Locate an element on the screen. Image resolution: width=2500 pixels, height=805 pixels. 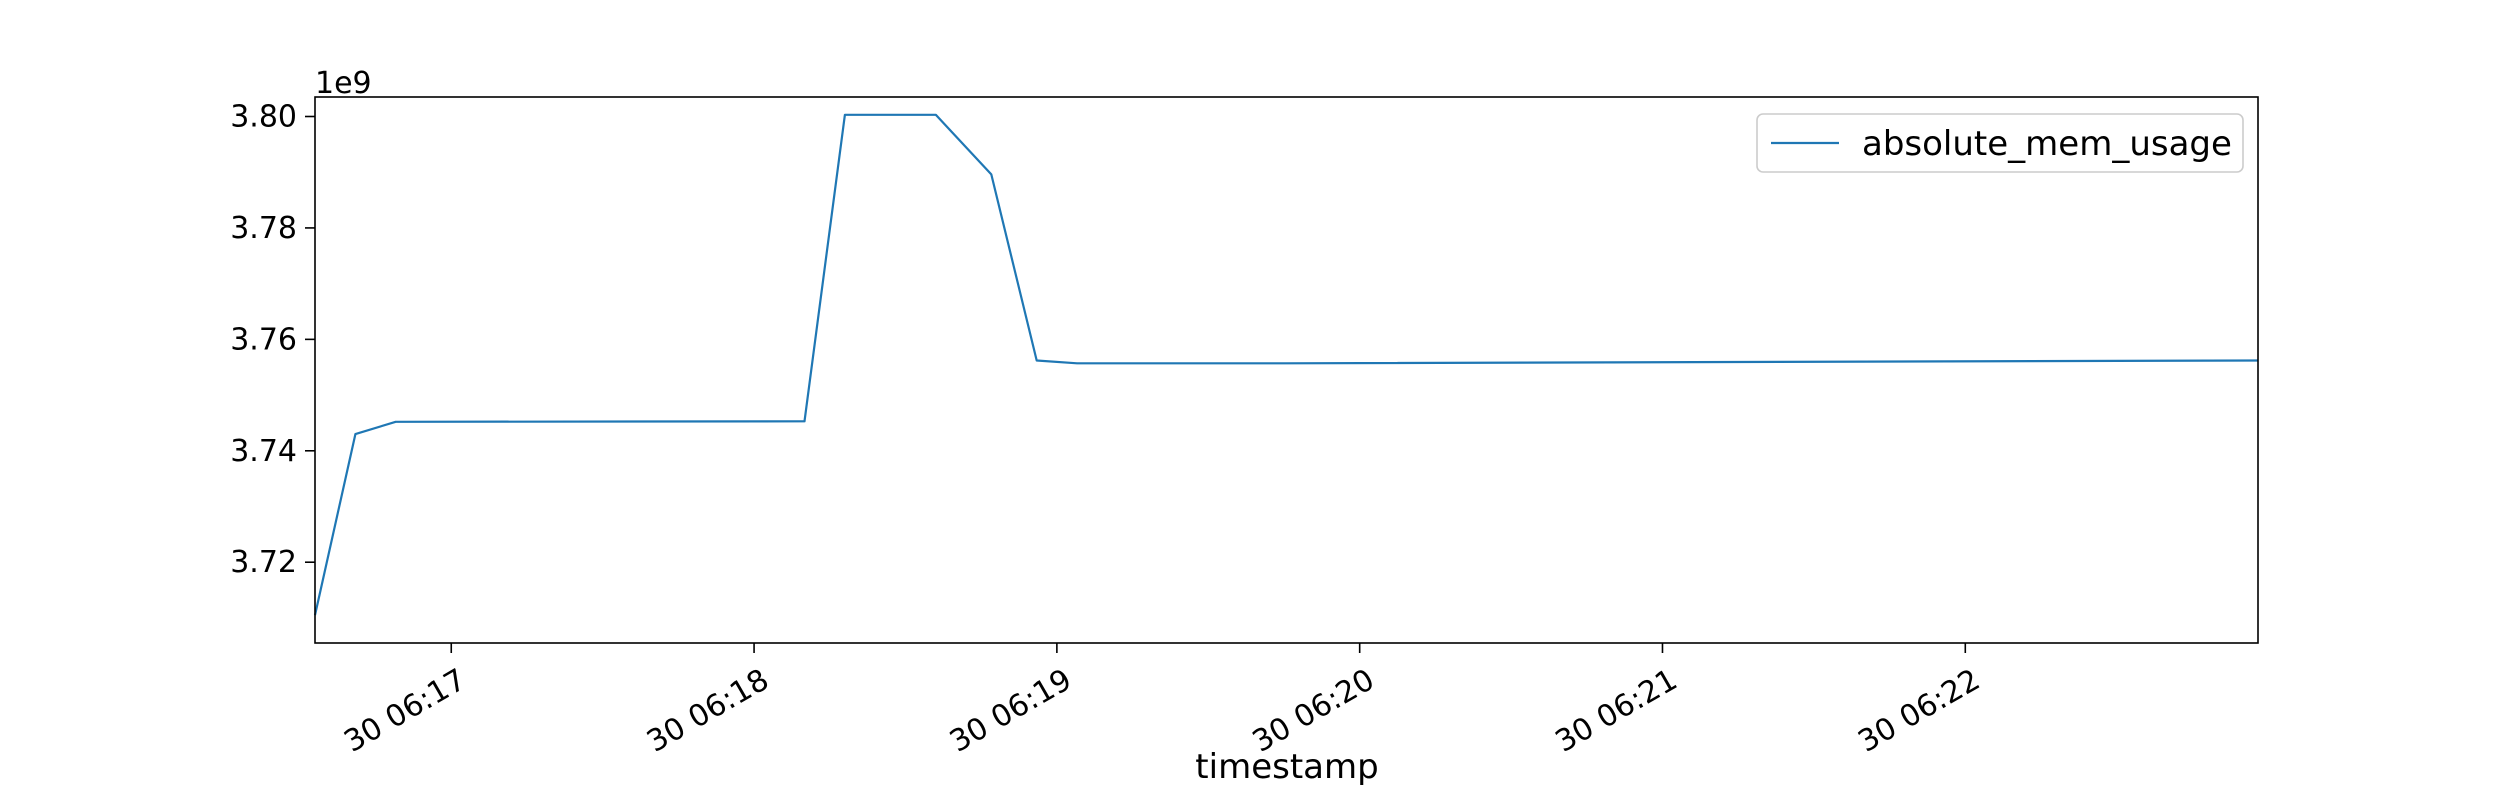
x-tick-label: 30 06:21 is located at coordinates (1617, 710).